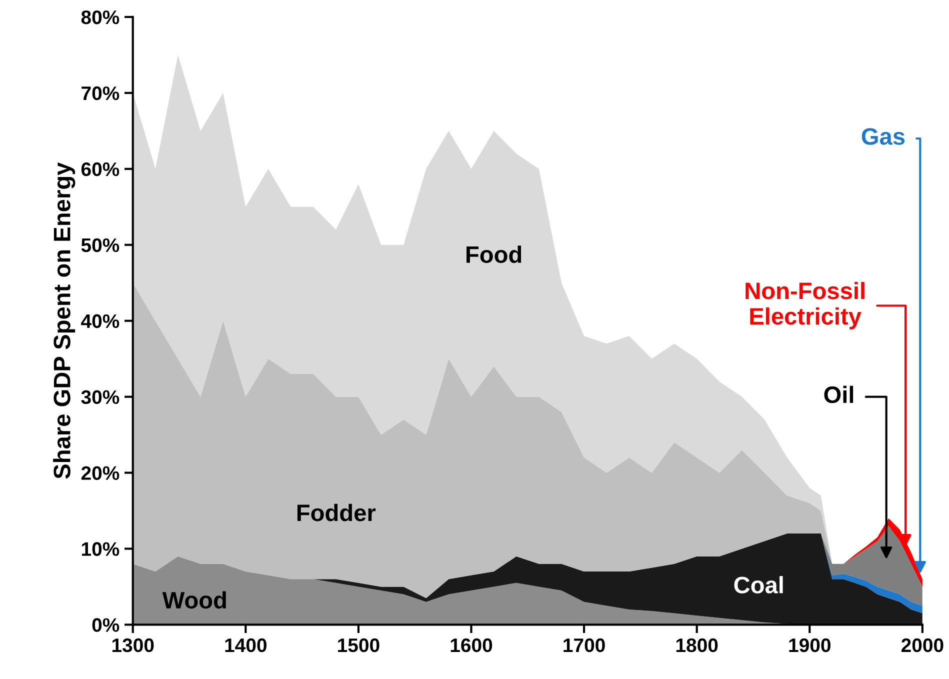  What do you see at coordinates (133, 645) in the screenshot?
I see `x-tick-label: 1300` at bounding box center [133, 645].